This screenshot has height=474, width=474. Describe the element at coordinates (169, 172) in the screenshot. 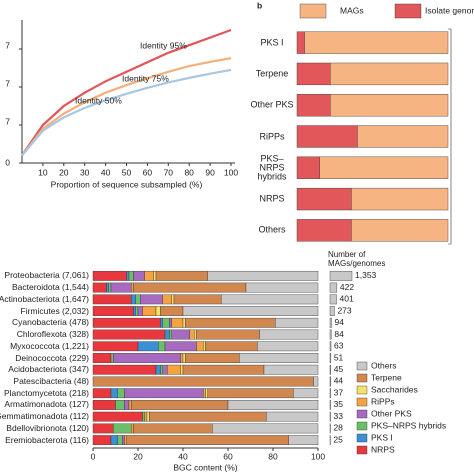

I see `x-tick-label: 70` at that location.